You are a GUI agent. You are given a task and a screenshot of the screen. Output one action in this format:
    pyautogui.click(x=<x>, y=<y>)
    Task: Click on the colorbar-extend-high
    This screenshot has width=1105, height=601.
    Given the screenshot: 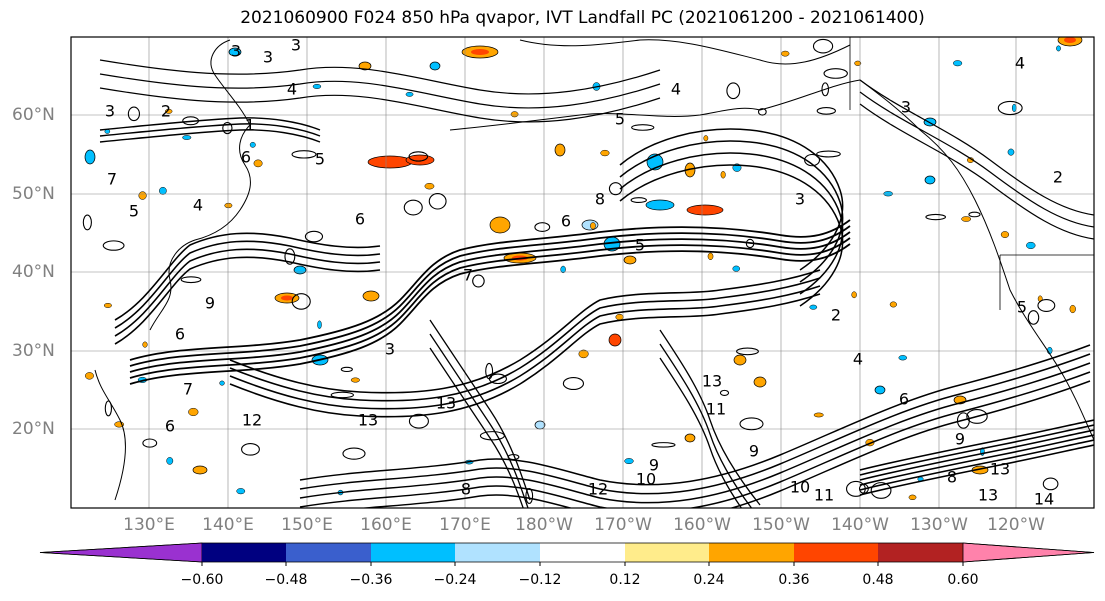 What is the action you would take?
    pyautogui.click(x=1028, y=552)
    